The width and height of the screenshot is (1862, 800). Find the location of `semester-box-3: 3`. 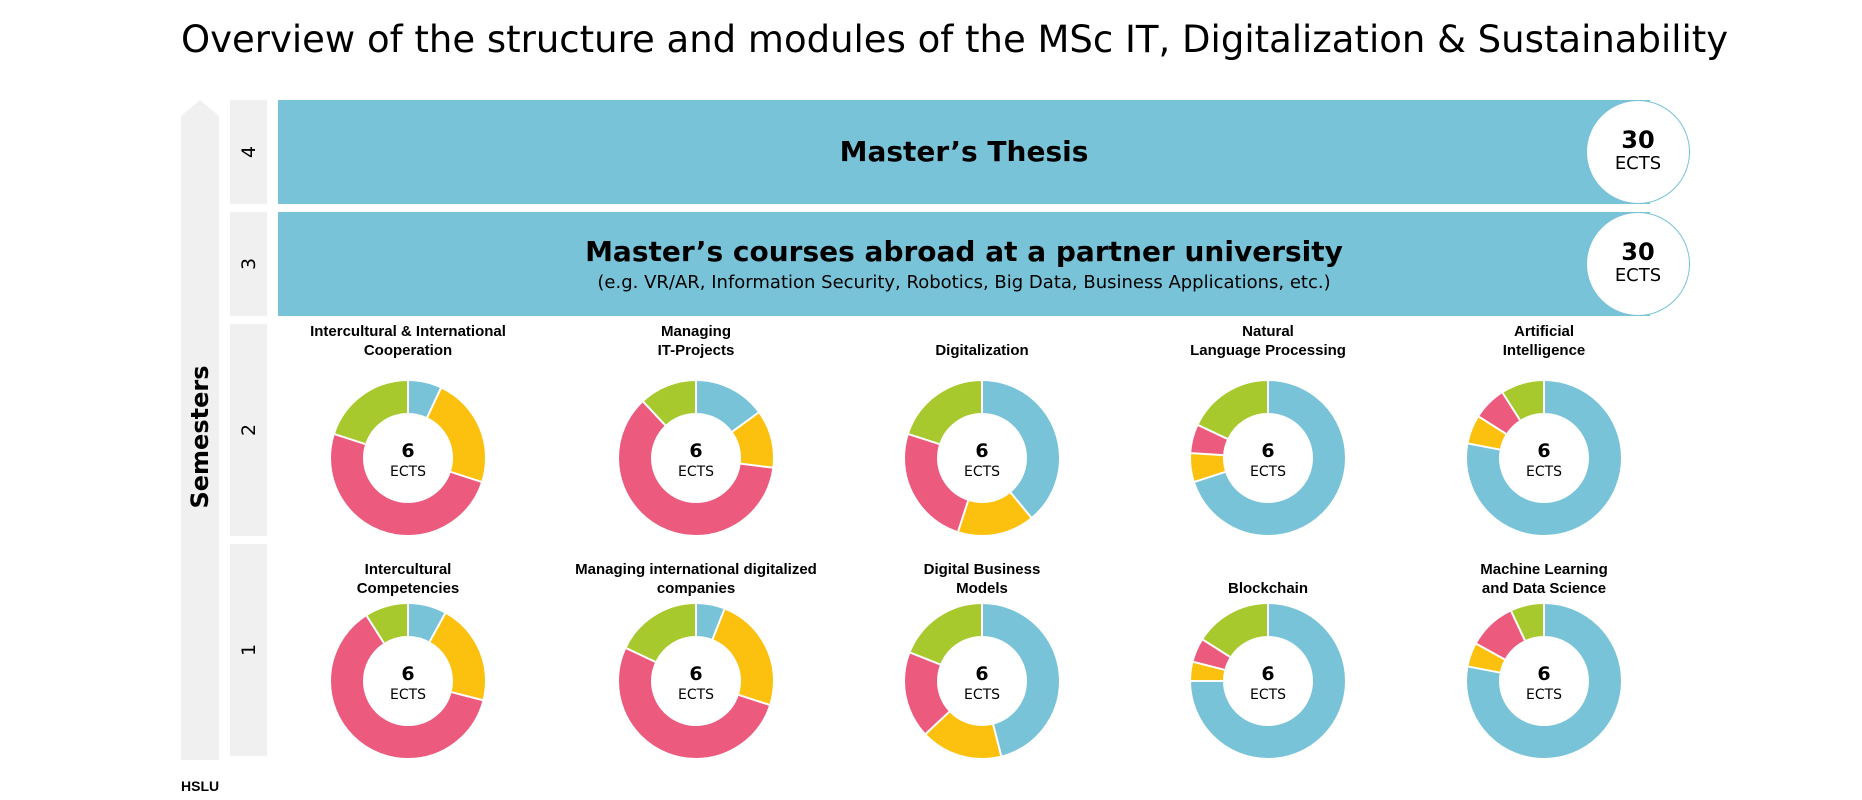

semester-box-3: 3 is located at coordinates (248, 264).